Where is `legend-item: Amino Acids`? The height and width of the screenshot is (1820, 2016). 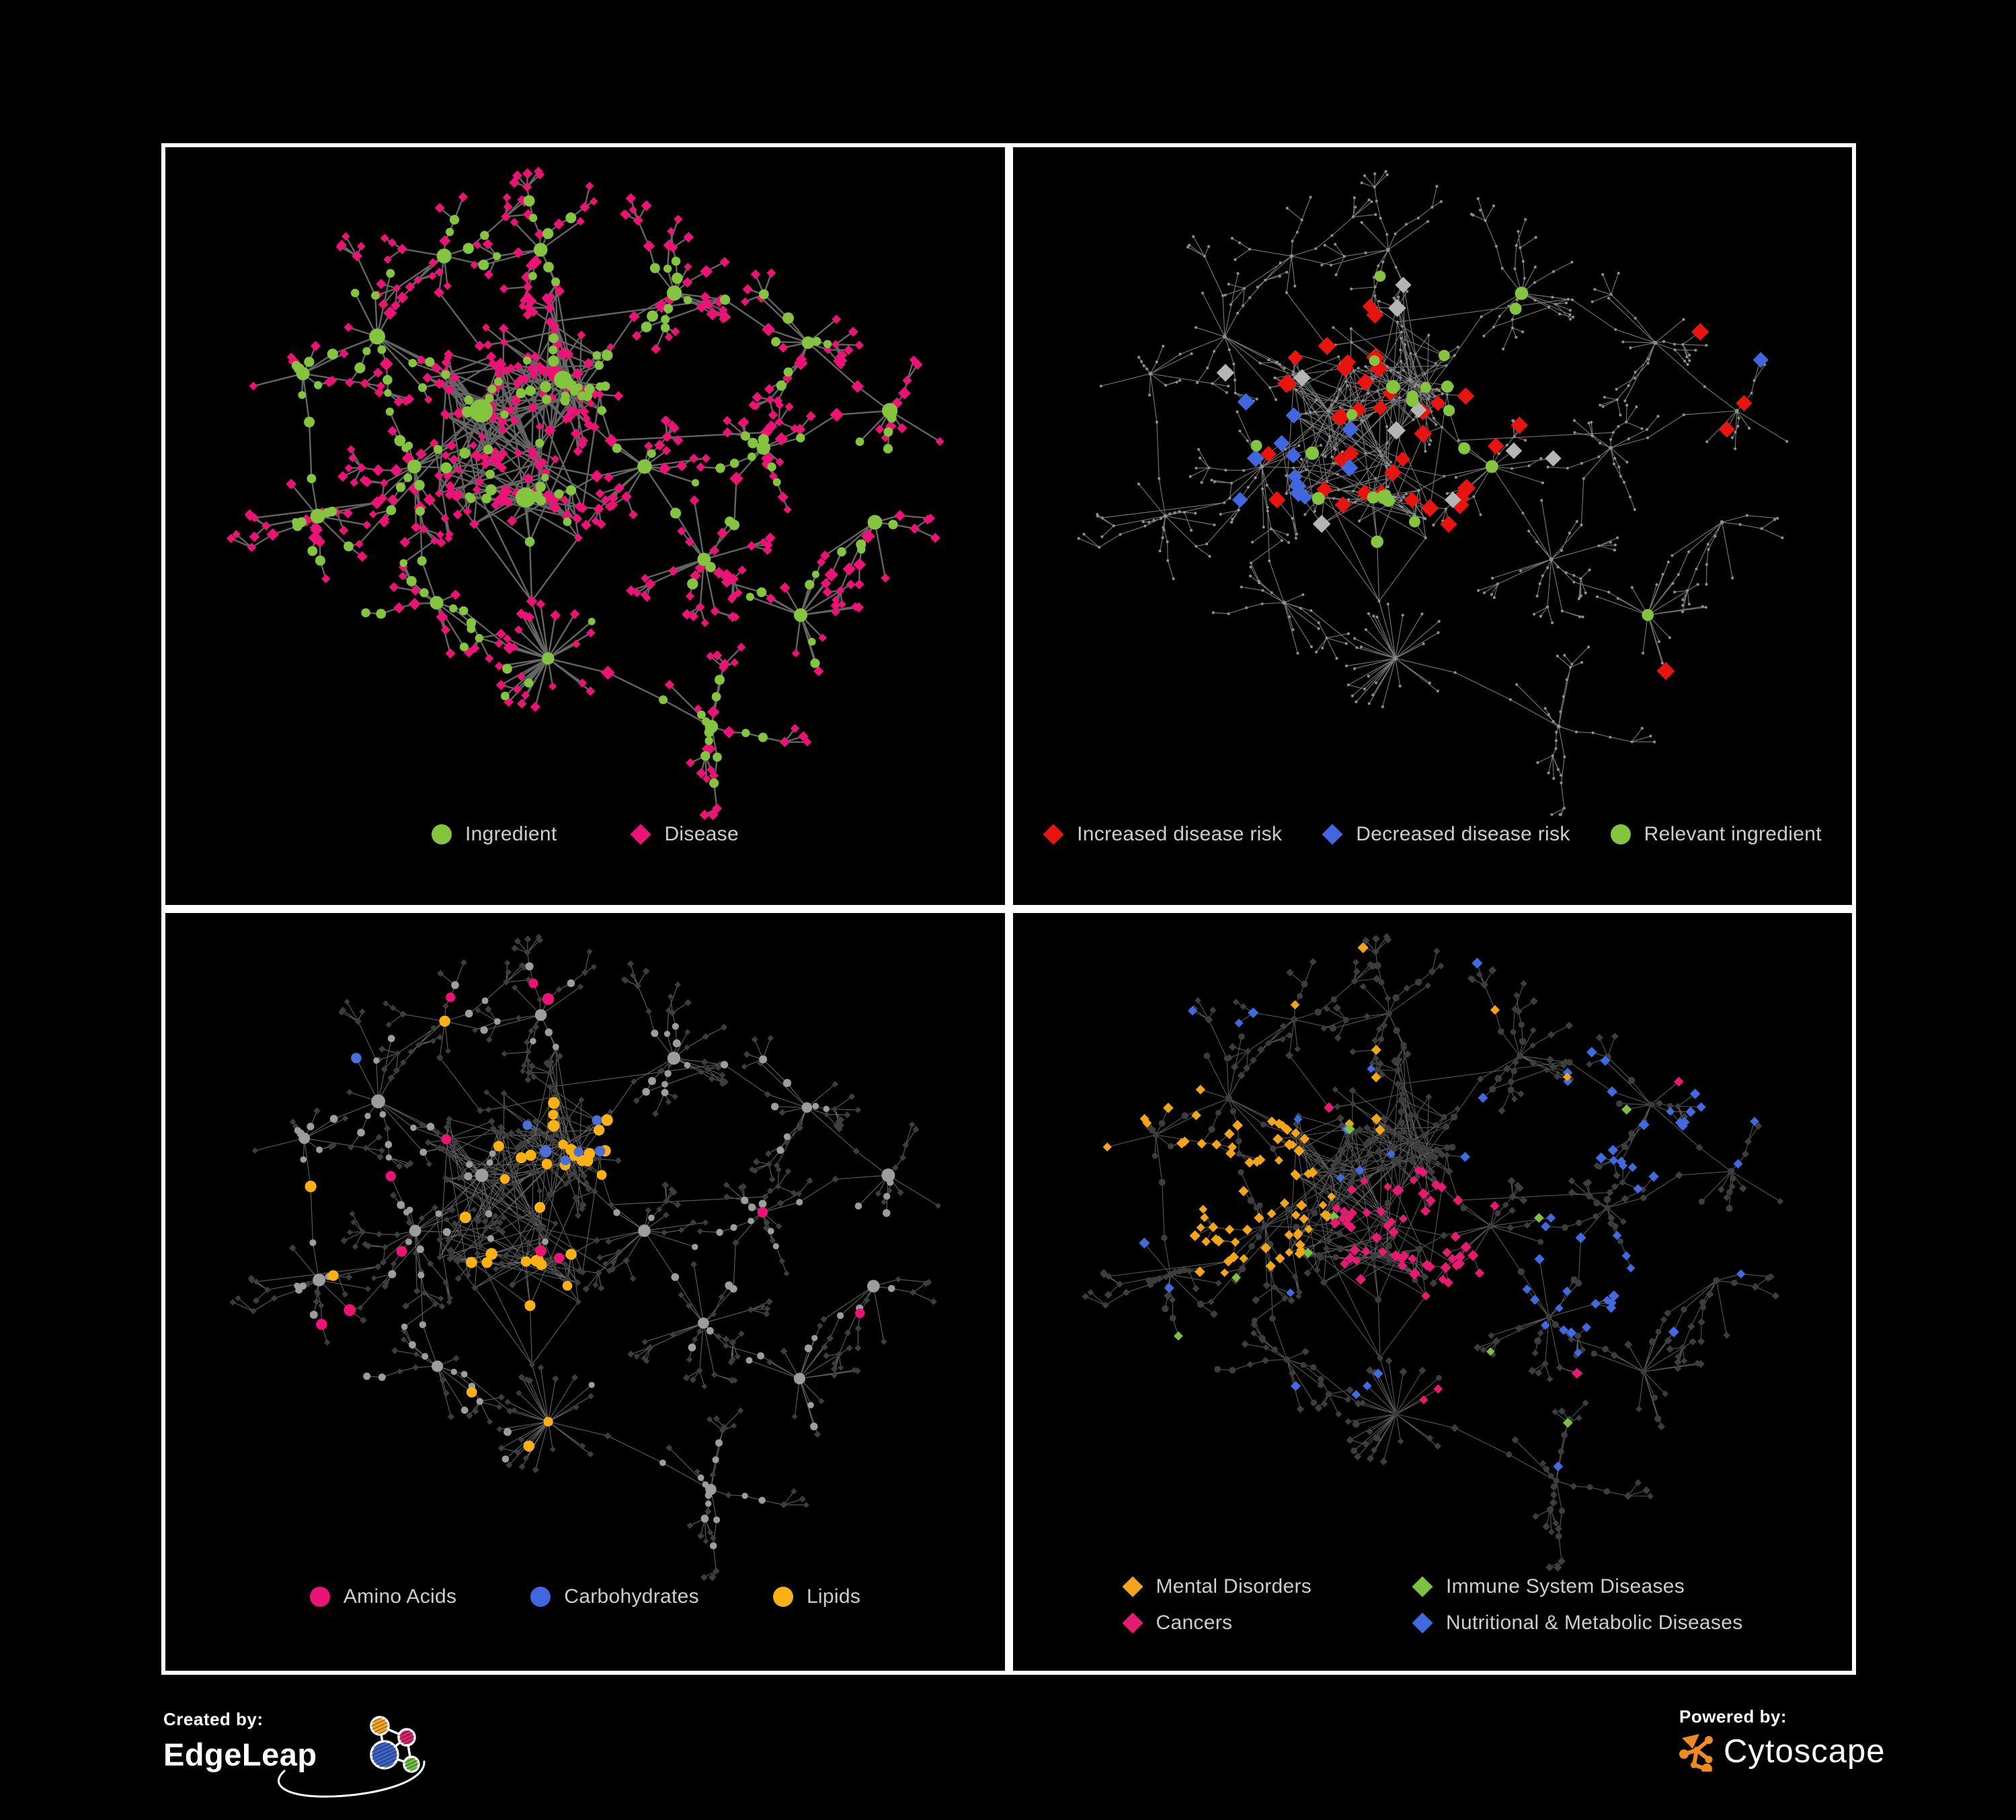
legend-item: Amino Acids is located at coordinates (383, 1596).